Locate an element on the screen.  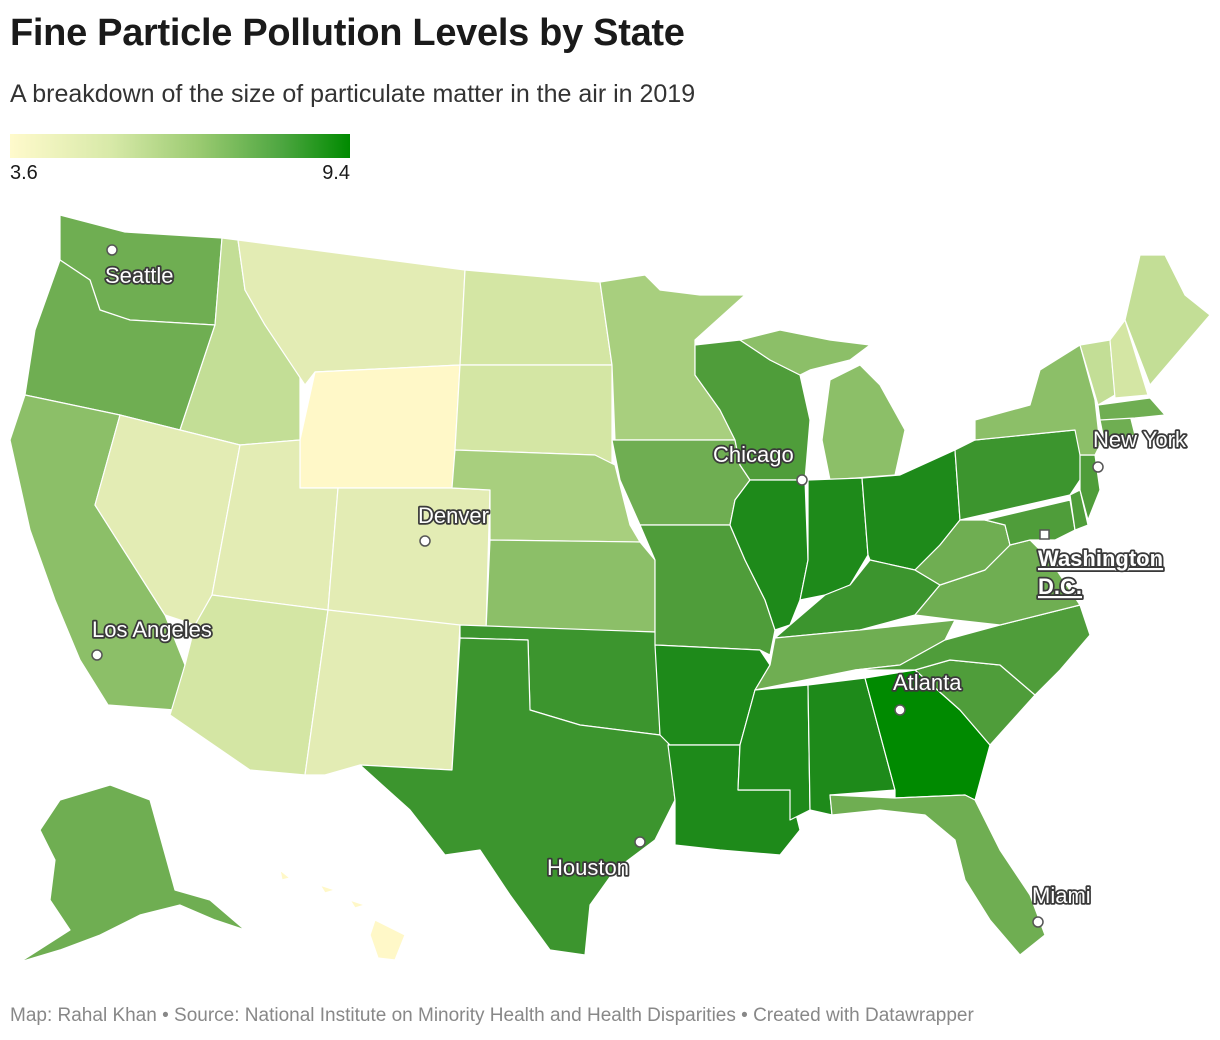
city-label-chicago: Chicago is located at coordinates (753, 454).